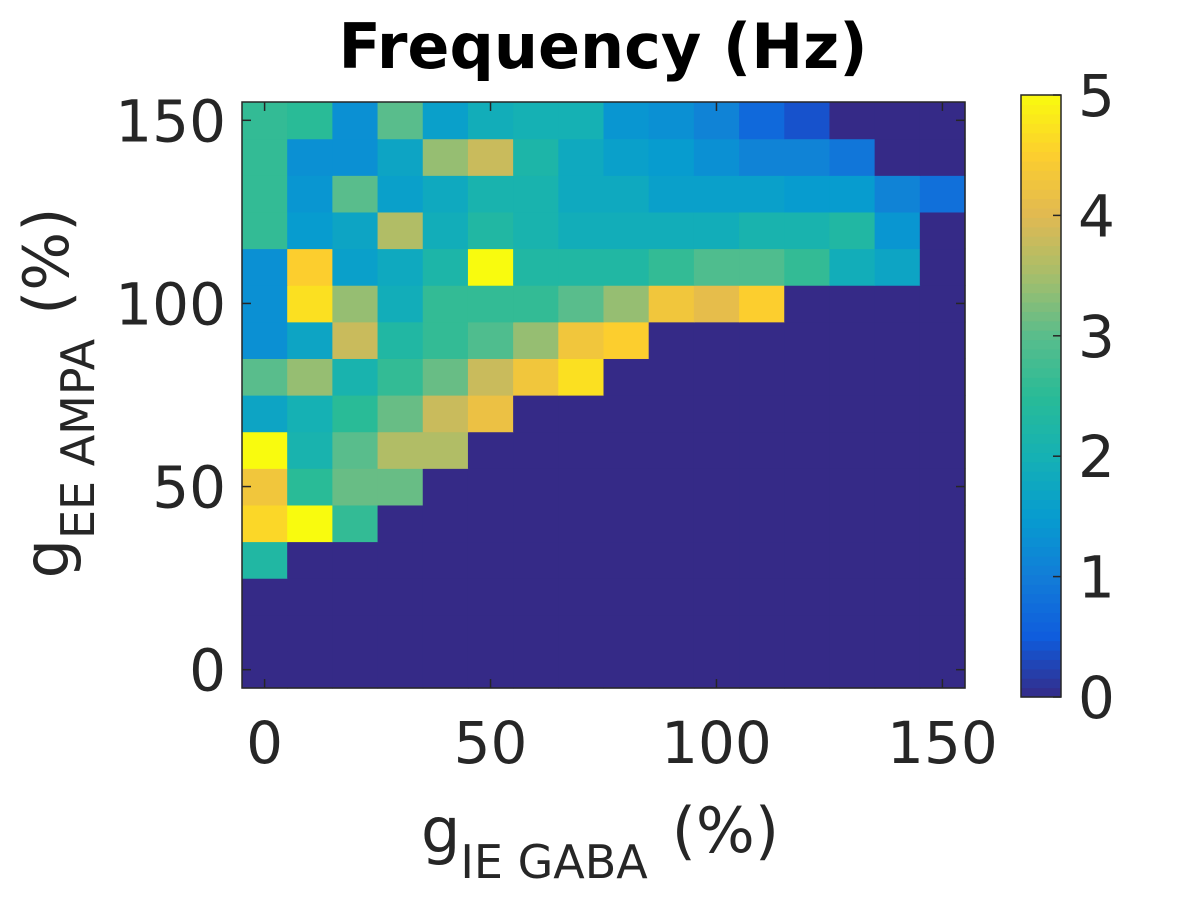 Image resolution: width=1200 pixels, height=900 pixels. I want to click on colorbar-frame, so click(1041, 396).